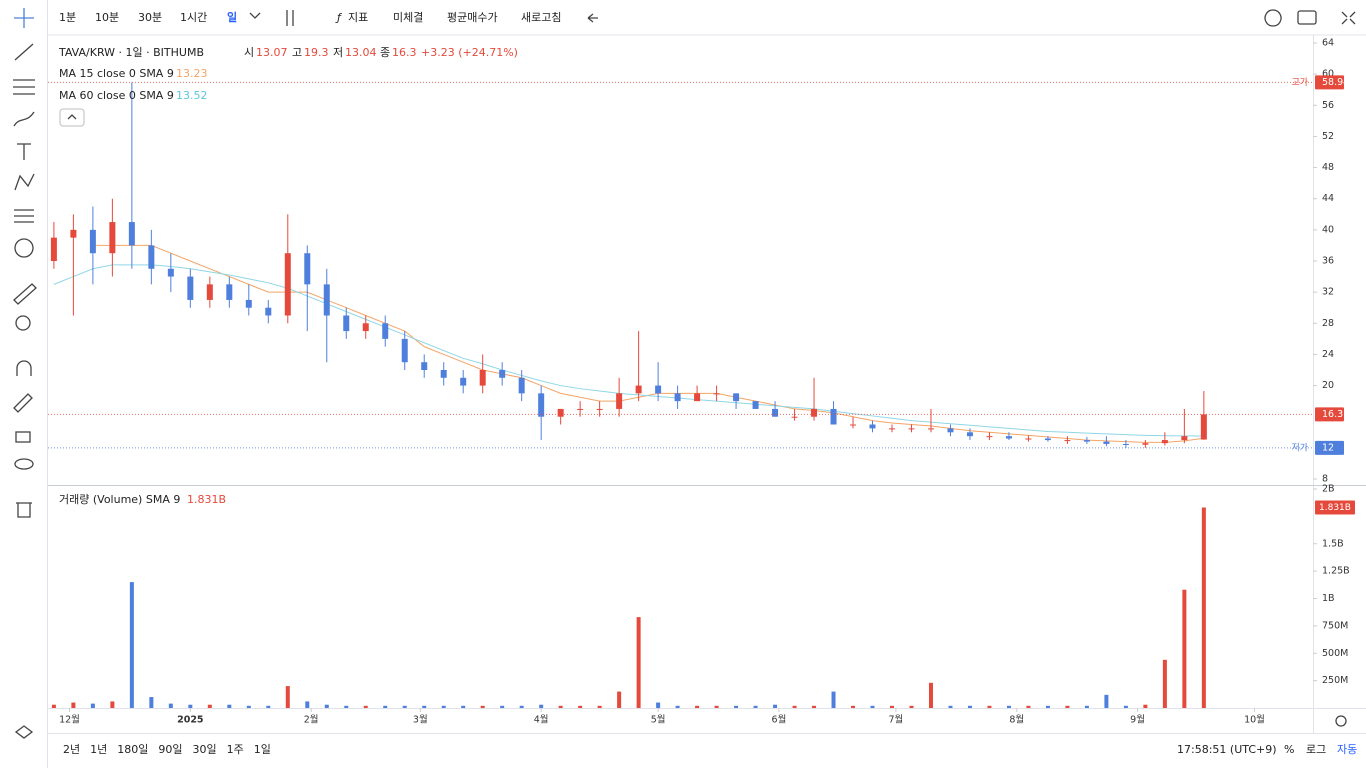 The image size is (1366, 768). I want to click on log-toggle: 로그, so click(1316, 749).